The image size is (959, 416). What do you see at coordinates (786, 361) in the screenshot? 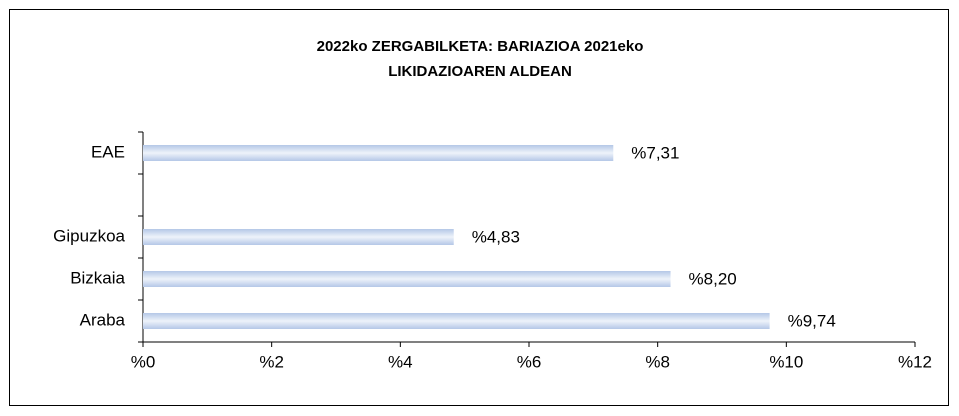
I see `x-tick-label: %10` at bounding box center [786, 361].